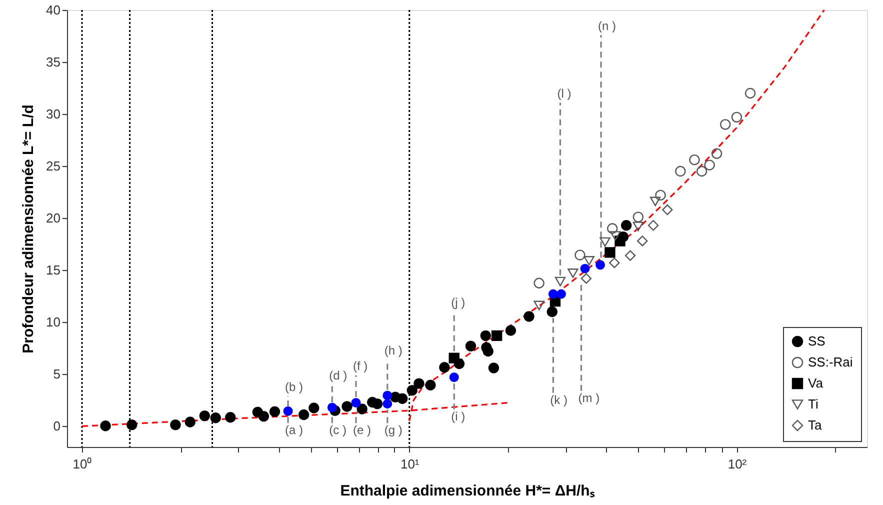 The image size is (883, 505). I want to click on legend-label: Va, so click(816, 383).